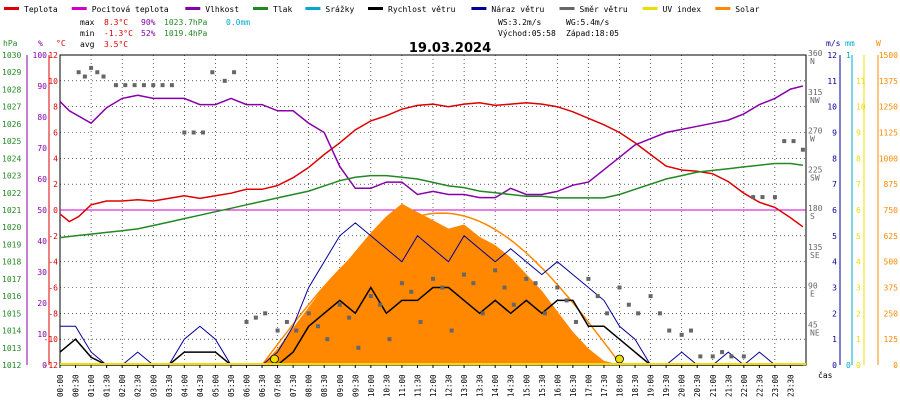  I want to click on uv-tick-label: 1, so click(858, 339).